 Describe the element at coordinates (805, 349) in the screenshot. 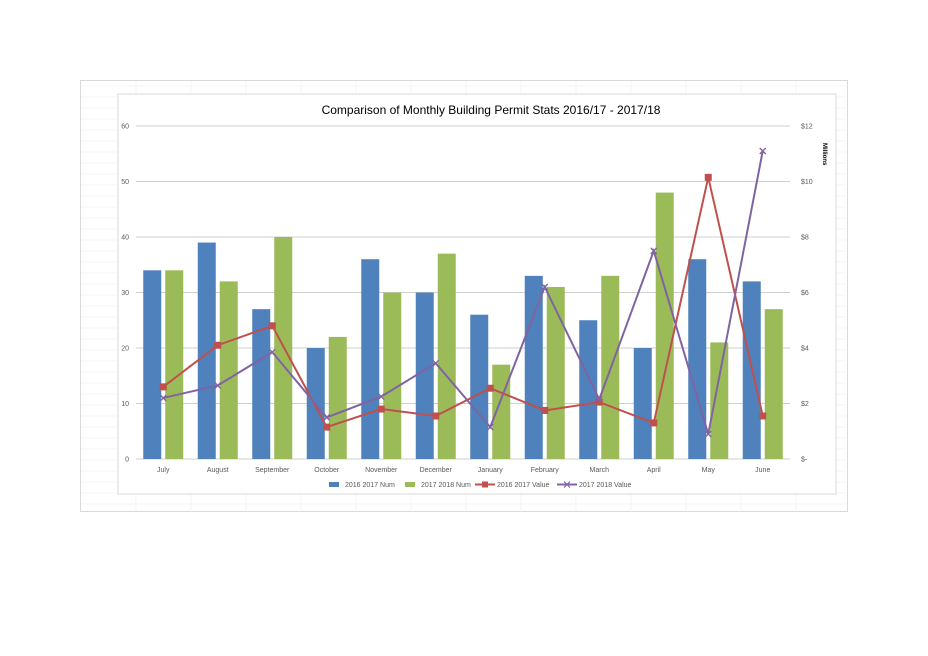

I see `y-right-tick-label: $4` at that location.